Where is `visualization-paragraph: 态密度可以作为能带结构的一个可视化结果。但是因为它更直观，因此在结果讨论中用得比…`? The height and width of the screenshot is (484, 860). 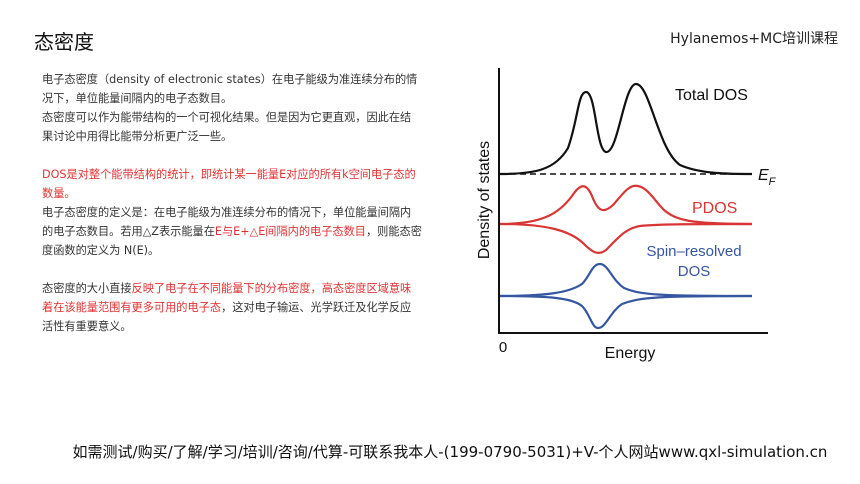
visualization-paragraph: 态密度可以作为能带结构的一个可视化结果。但是因为它更直观，因此在结果讨论中用得比… is located at coordinates (227, 127).